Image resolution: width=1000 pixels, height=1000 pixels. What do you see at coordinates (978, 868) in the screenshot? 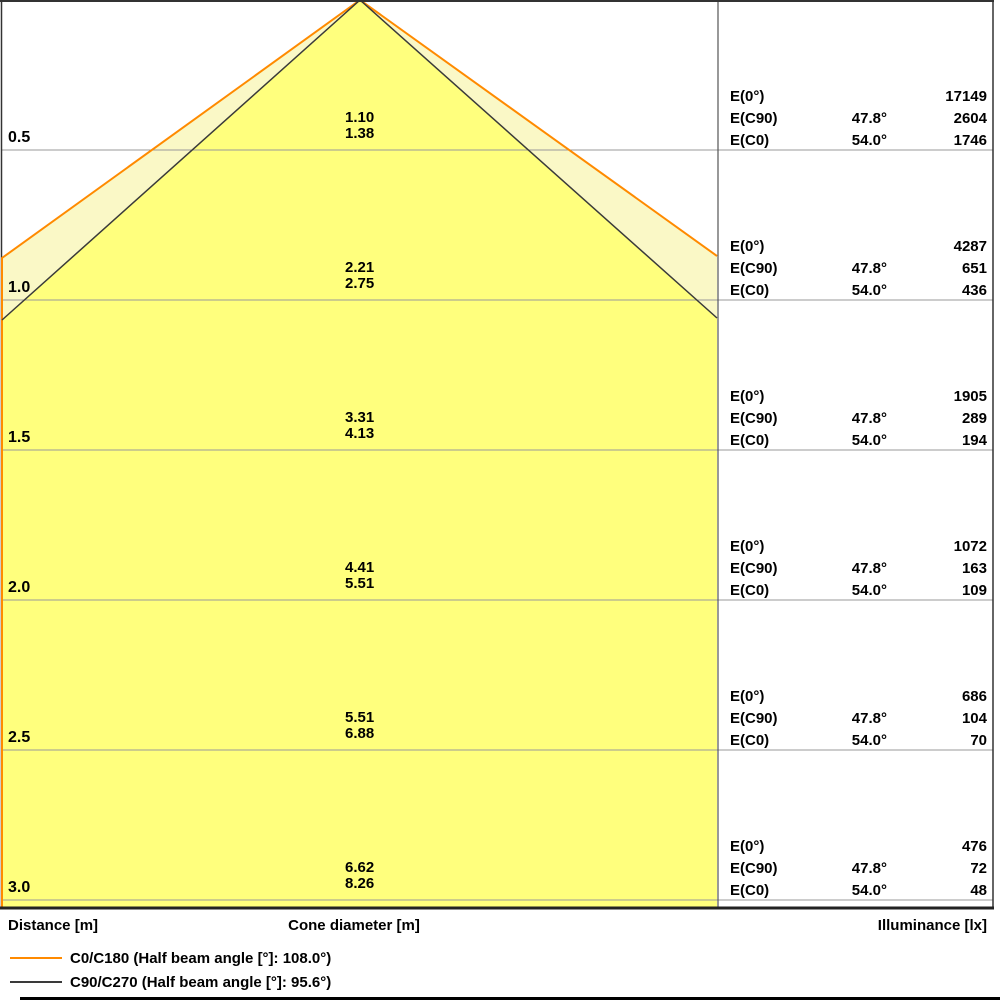
I see `ec90-value: 72` at bounding box center [978, 868].